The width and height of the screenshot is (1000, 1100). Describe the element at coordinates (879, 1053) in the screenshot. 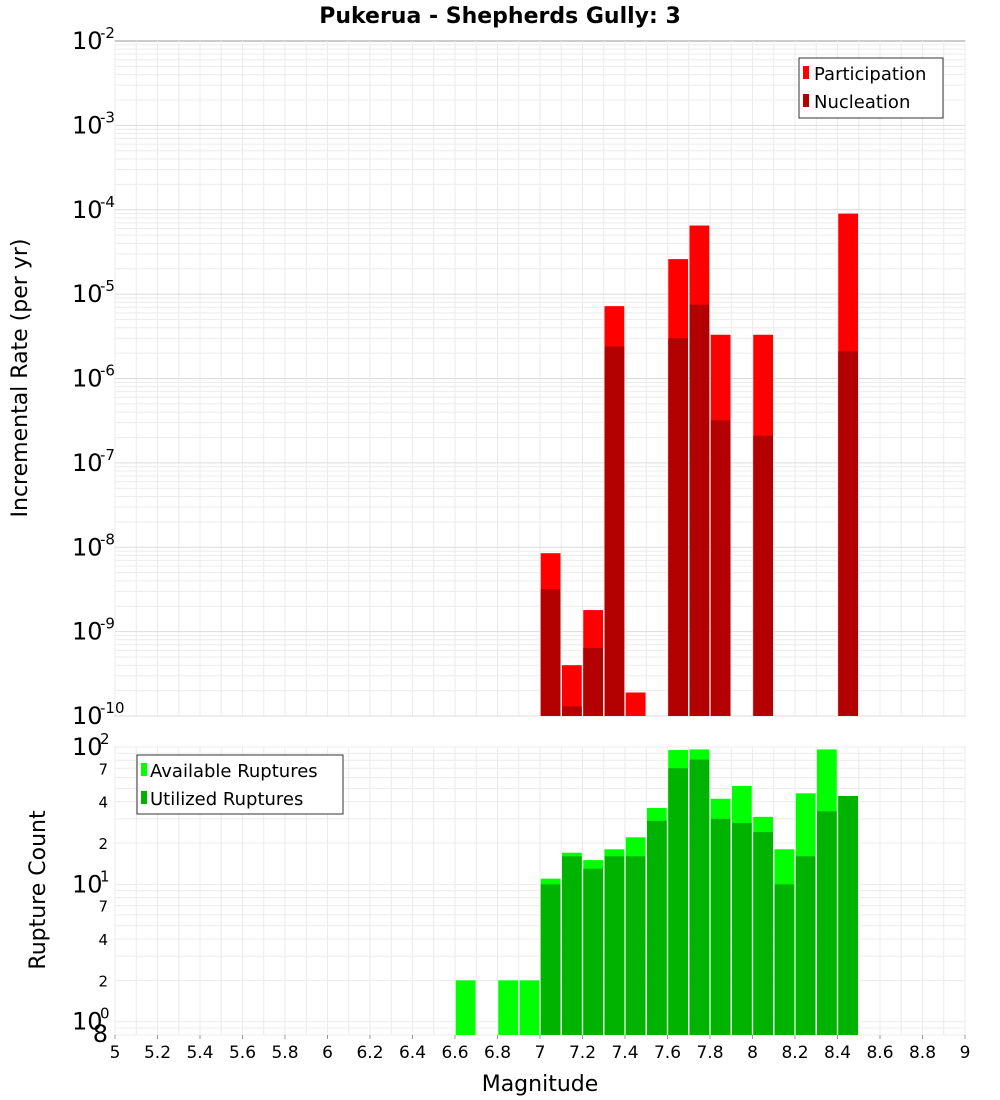

I see `x-tick-label: 8.6` at that location.